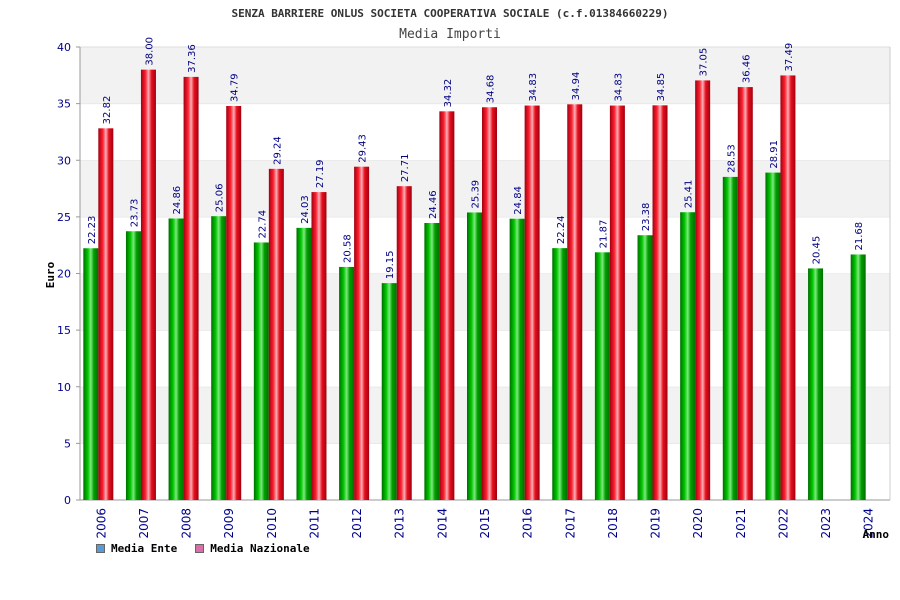  I want to click on value-label: 25.39, so click(476, 194).